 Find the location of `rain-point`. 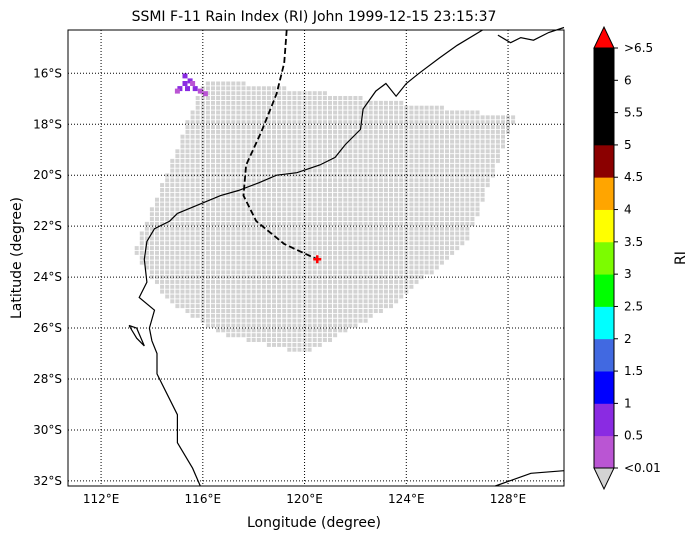

rain-point is located at coordinates (195, 89).